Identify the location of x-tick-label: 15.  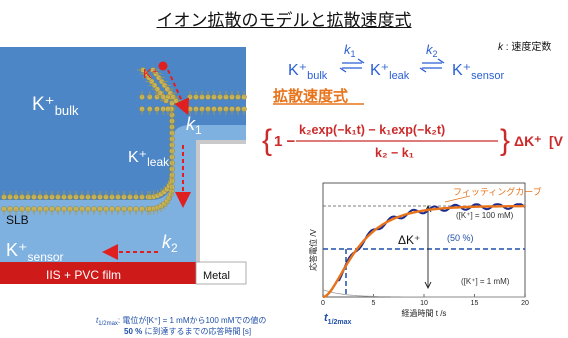
(475, 303).